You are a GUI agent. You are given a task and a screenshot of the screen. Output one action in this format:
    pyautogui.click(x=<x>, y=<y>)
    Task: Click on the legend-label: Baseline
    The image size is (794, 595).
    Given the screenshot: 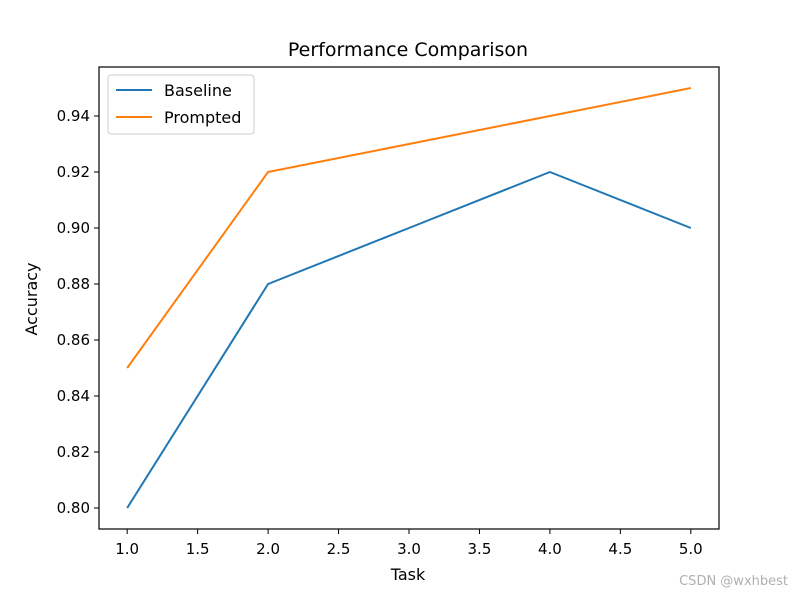 What is the action you would take?
    pyautogui.click(x=198, y=90)
    